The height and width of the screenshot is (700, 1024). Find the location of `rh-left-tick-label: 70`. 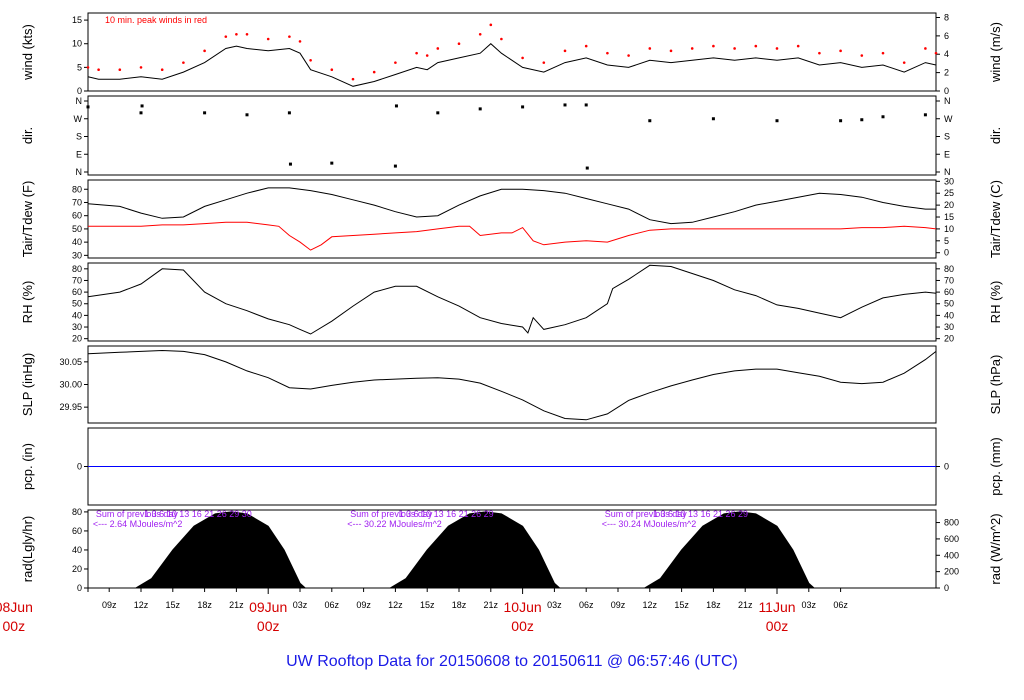

rh-left-tick-label: 70 is located at coordinates (77, 280).